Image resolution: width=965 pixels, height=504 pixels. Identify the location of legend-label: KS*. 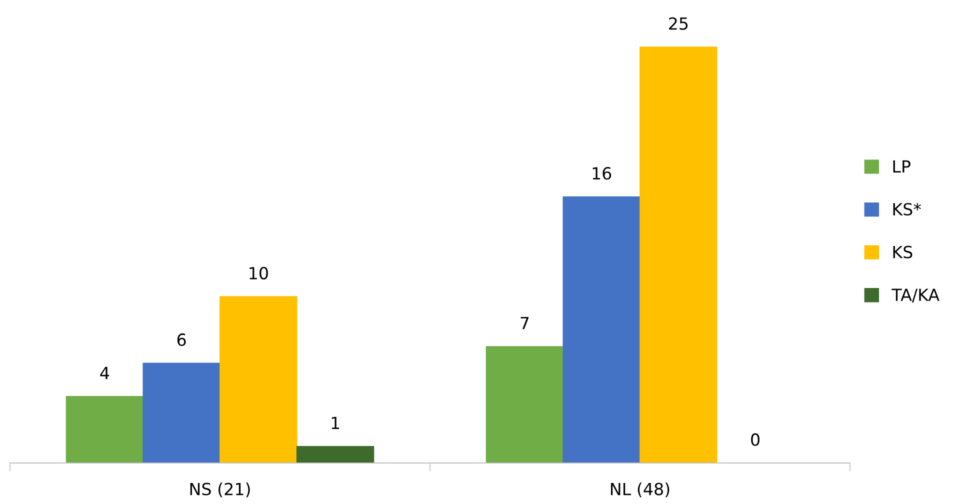
(907, 209).